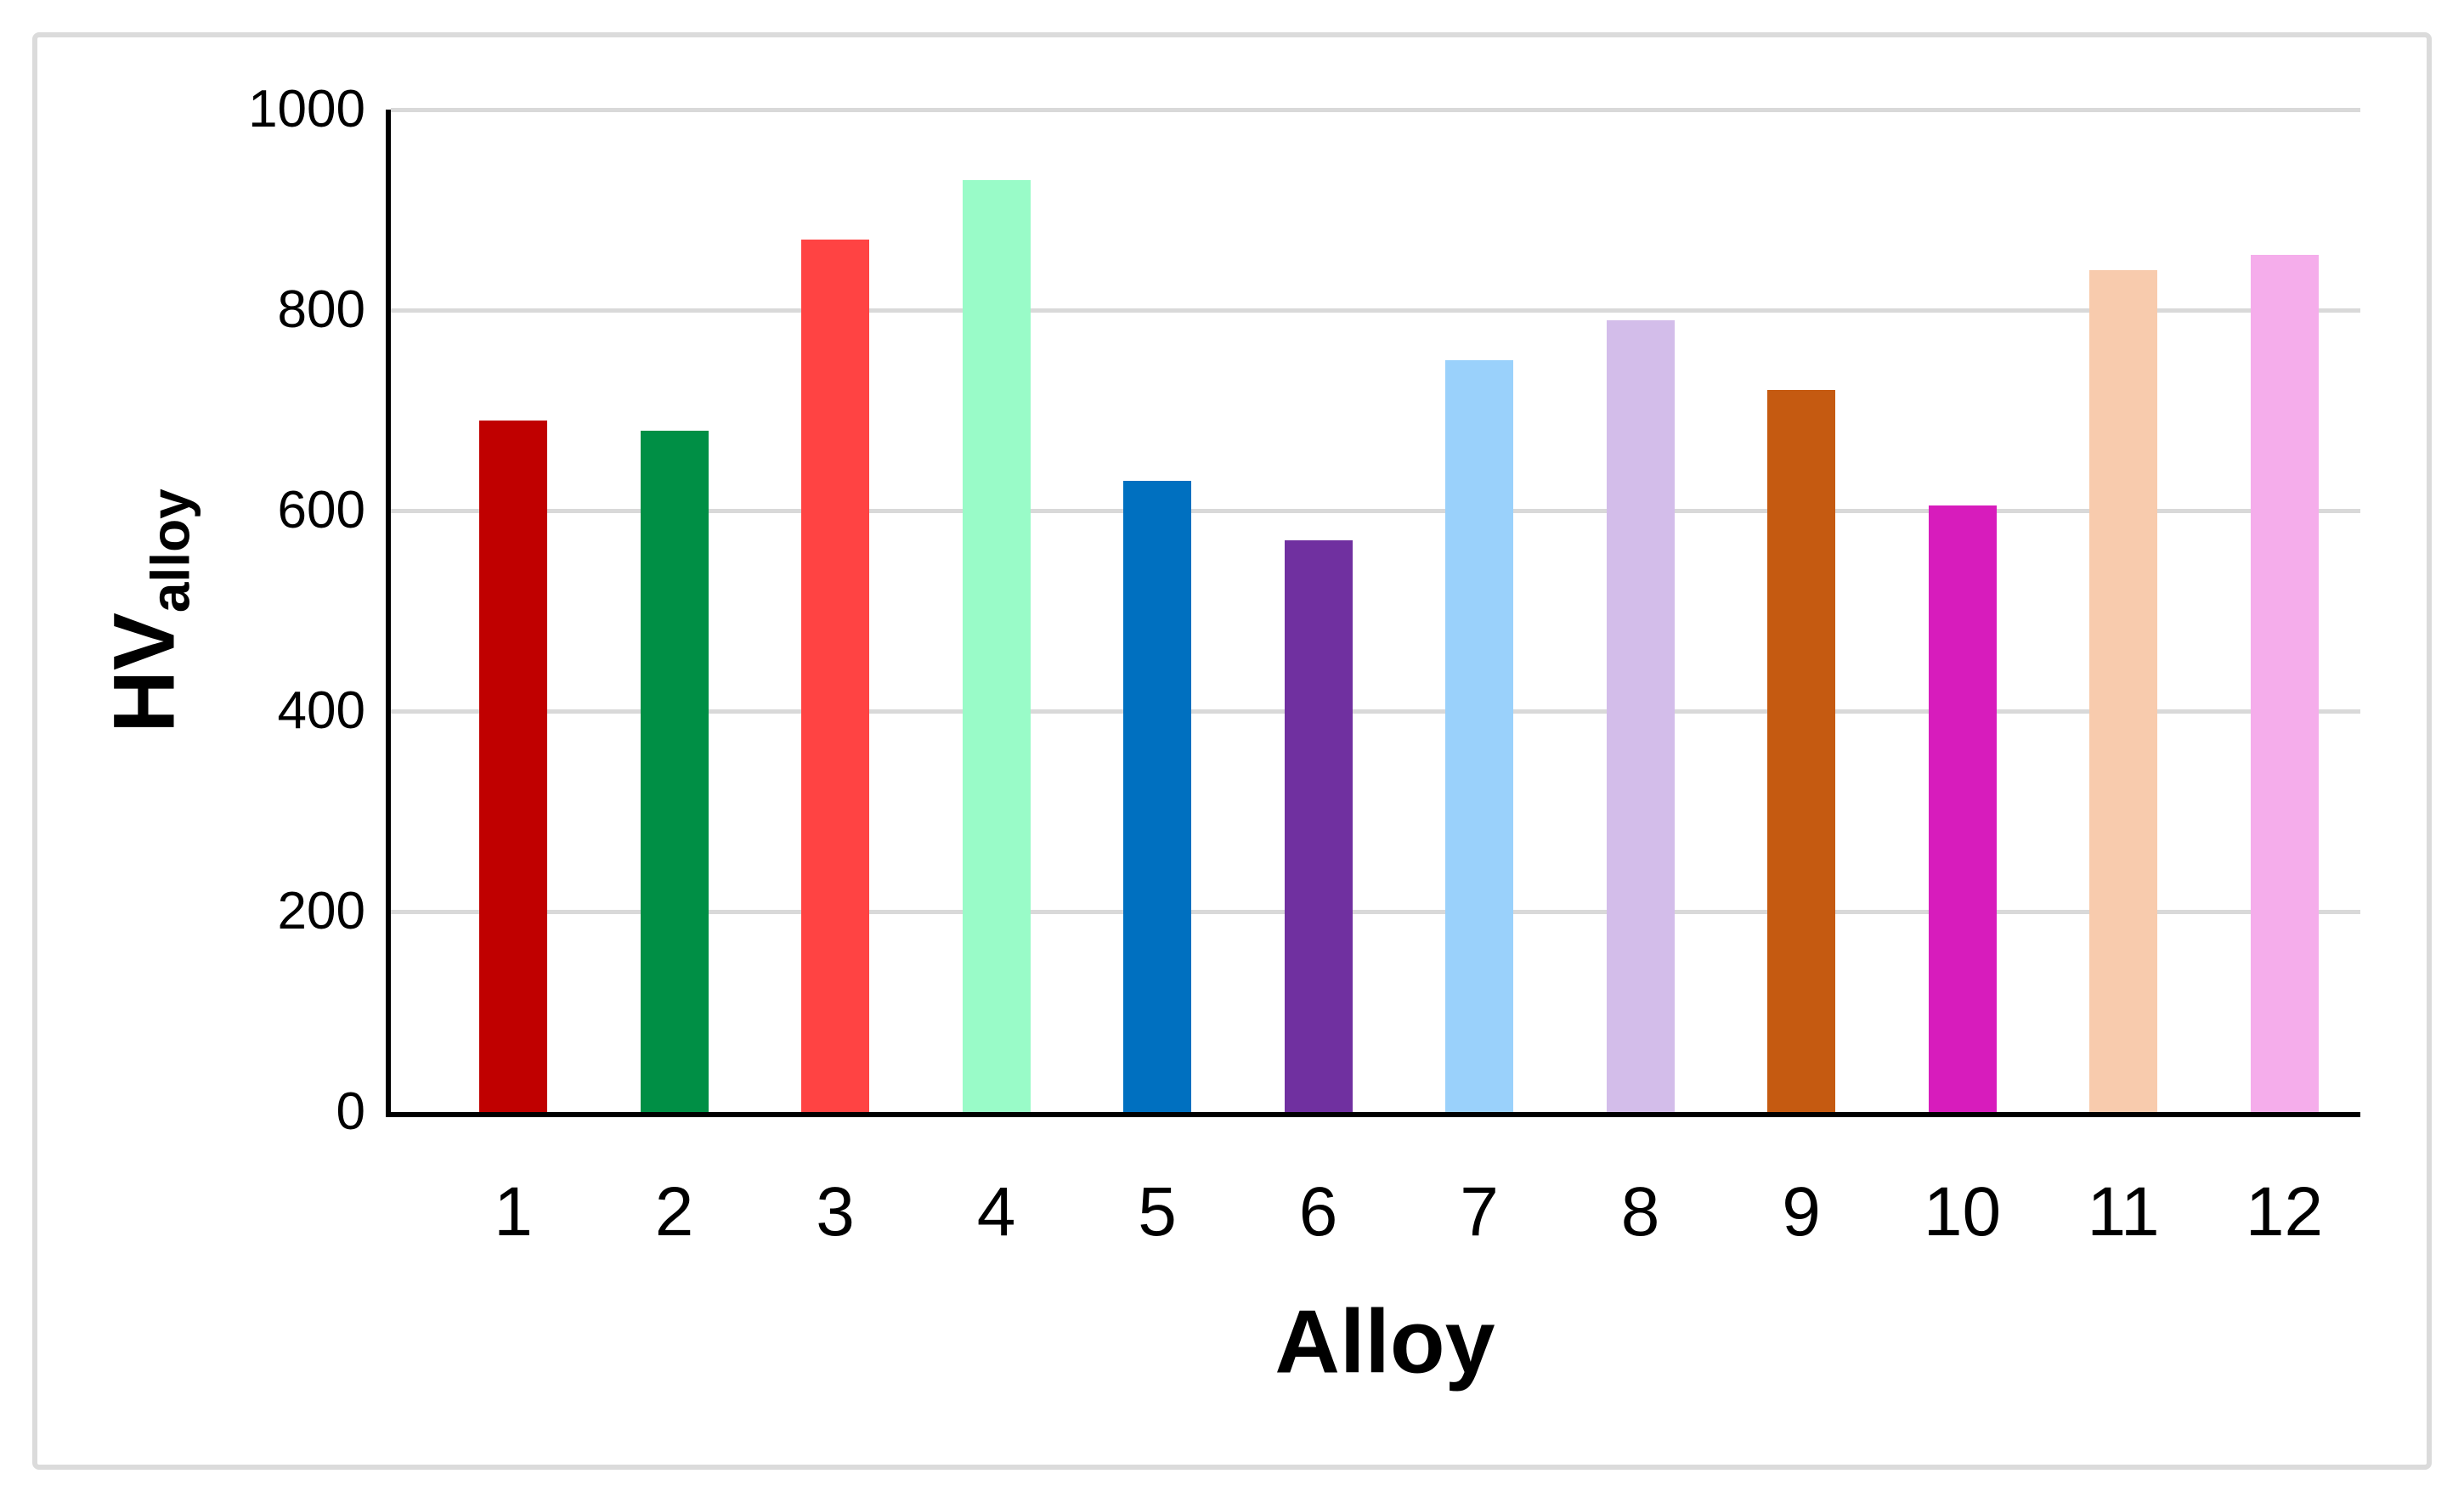  What do you see at coordinates (1962, 1212) in the screenshot?
I see `x-tick-label-10: 10` at bounding box center [1962, 1212].